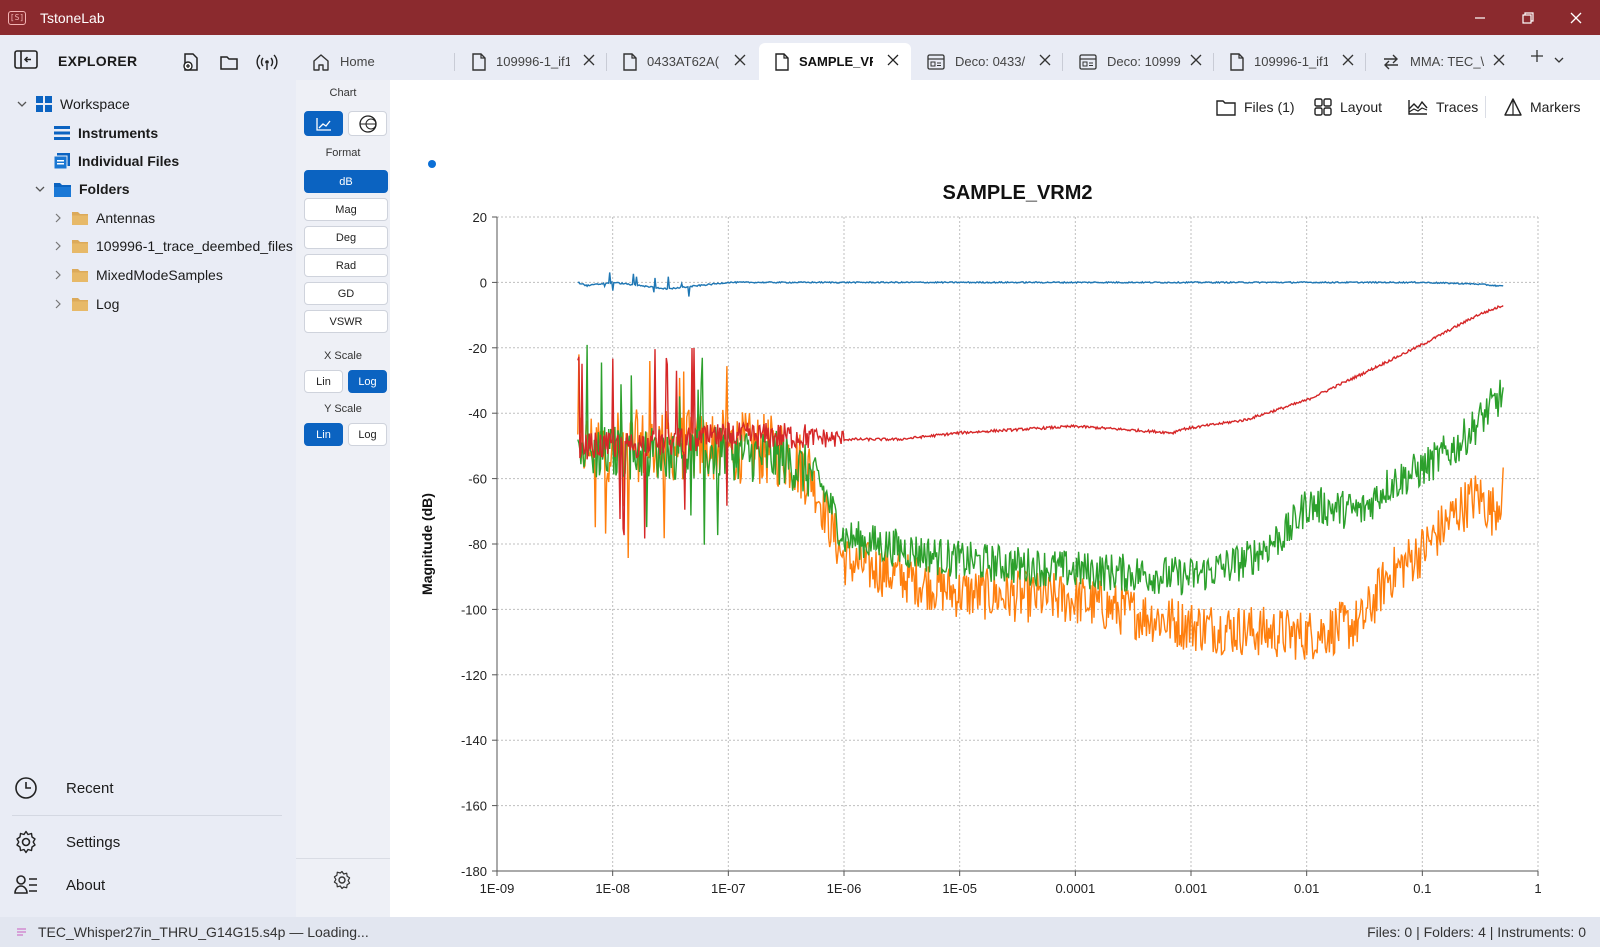 The width and height of the screenshot is (1600, 947). What do you see at coordinates (1441, 61) in the screenshot?
I see `tab-mma: MMA: TEC_\` at bounding box center [1441, 61].